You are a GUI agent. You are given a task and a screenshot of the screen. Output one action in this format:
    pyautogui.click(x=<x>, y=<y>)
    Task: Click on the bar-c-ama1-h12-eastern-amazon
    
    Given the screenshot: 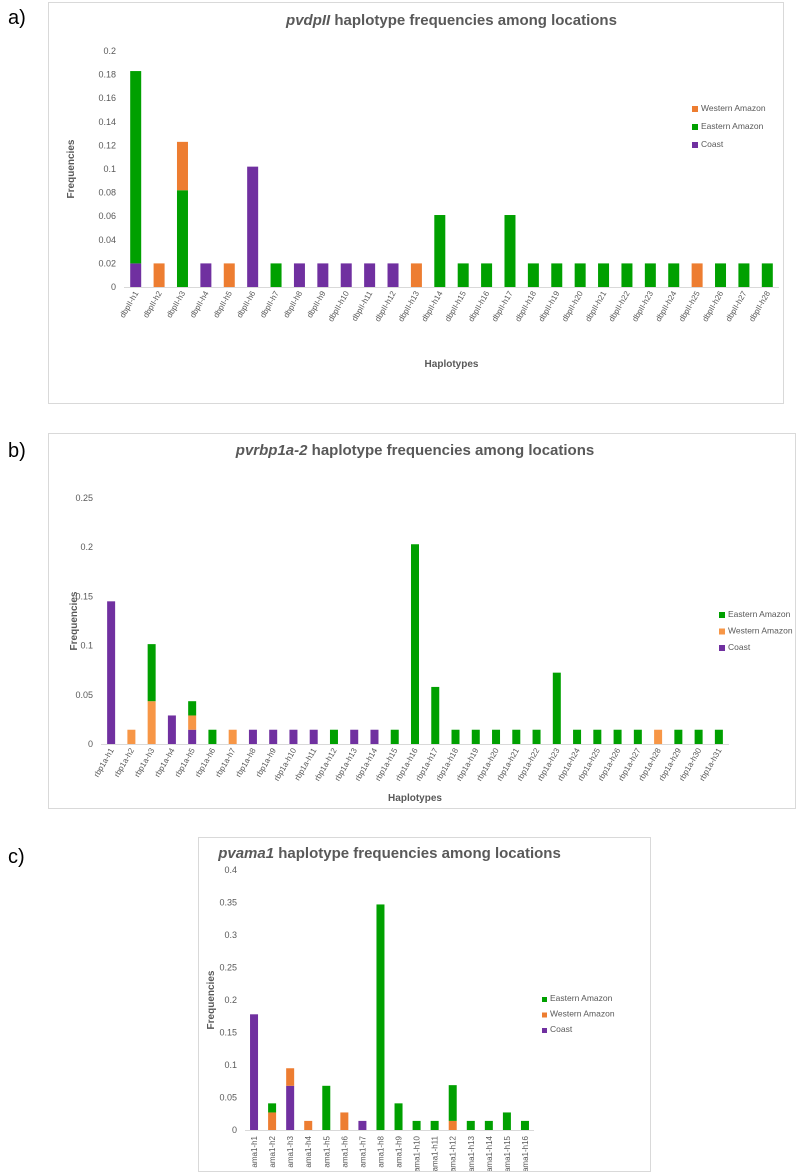 What is the action you would take?
    pyautogui.click(x=452, y=1103)
    